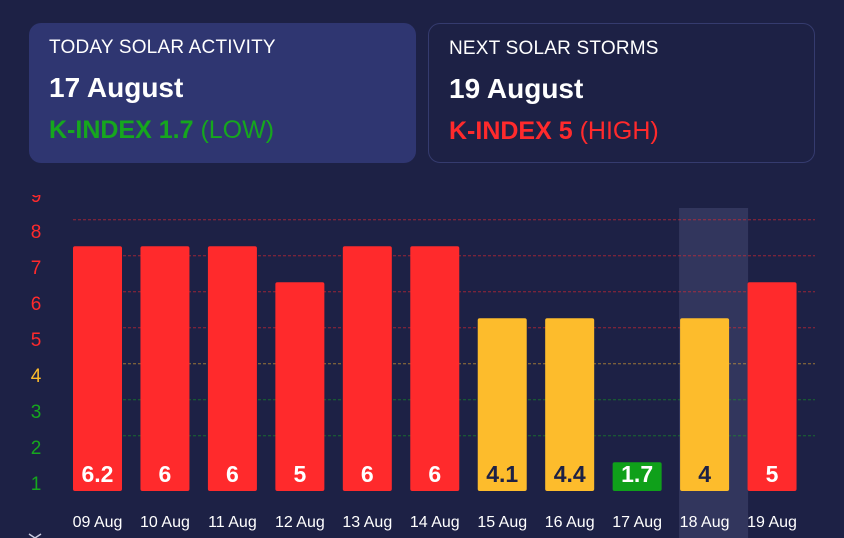  What do you see at coordinates (367, 522) in the screenshot?
I see `x-tick-label: 13 Aug` at bounding box center [367, 522].